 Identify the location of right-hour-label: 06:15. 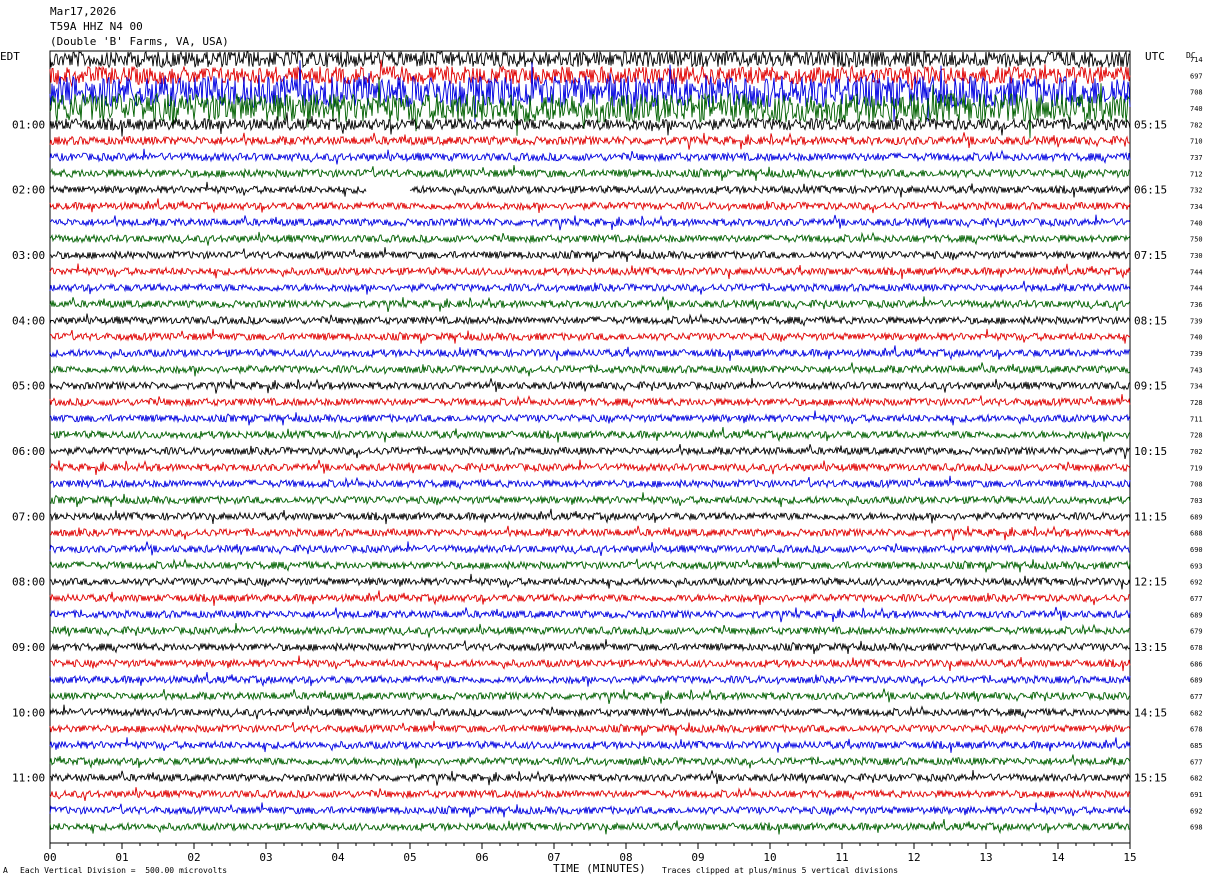
(1150, 190).